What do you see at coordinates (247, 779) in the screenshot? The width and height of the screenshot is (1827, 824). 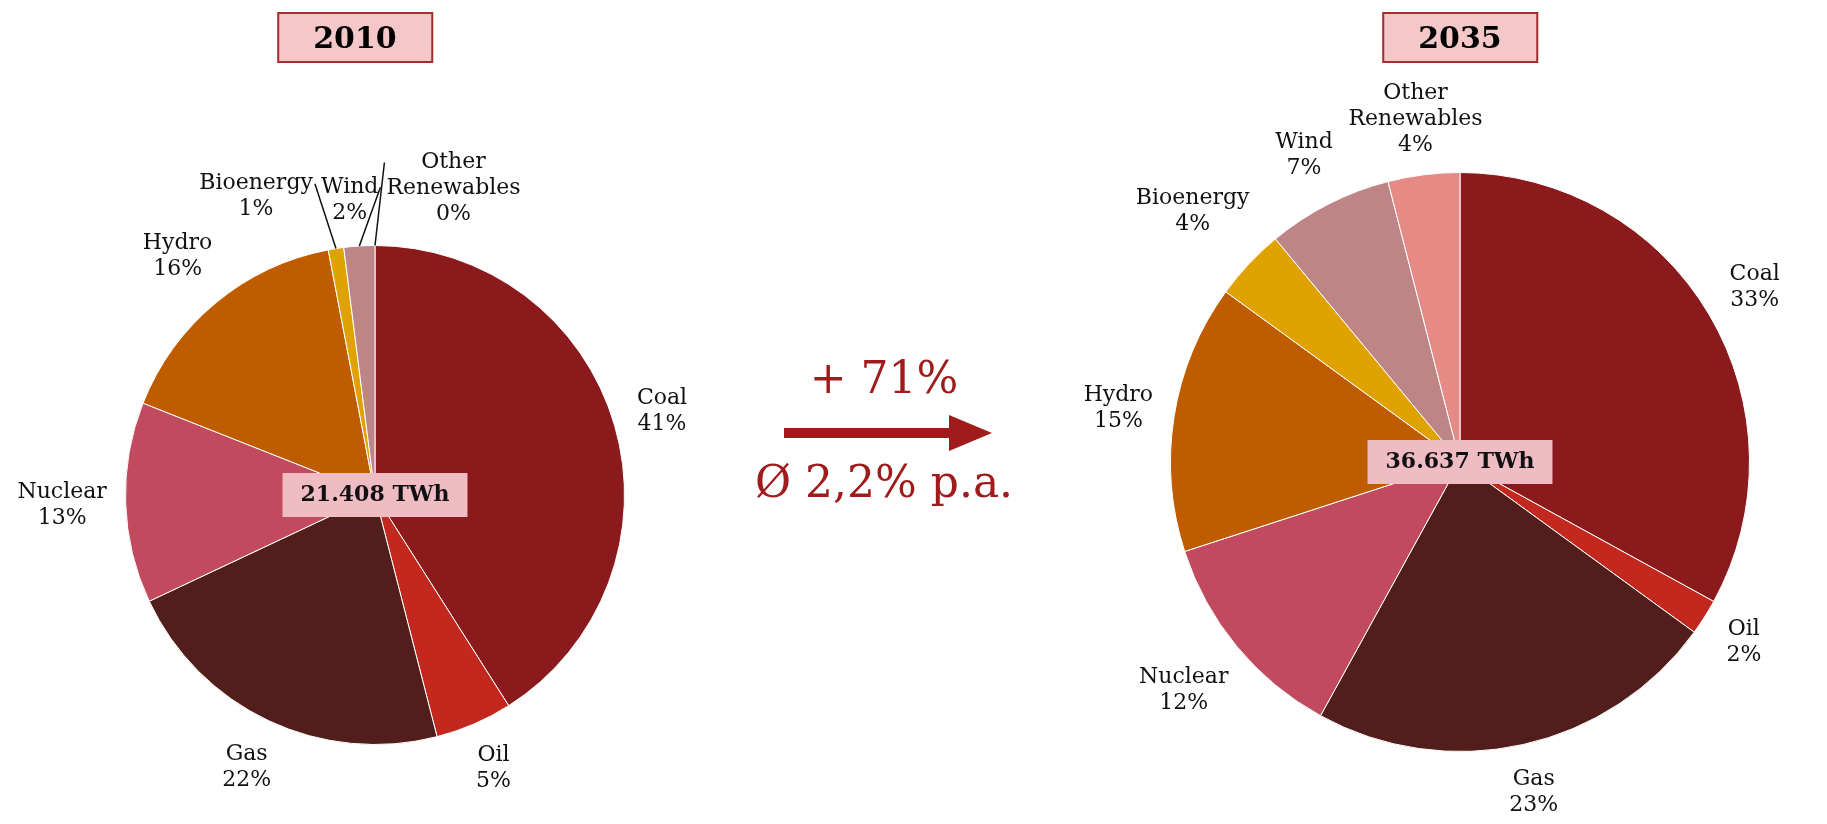 I see `data-label: 22%` at bounding box center [247, 779].